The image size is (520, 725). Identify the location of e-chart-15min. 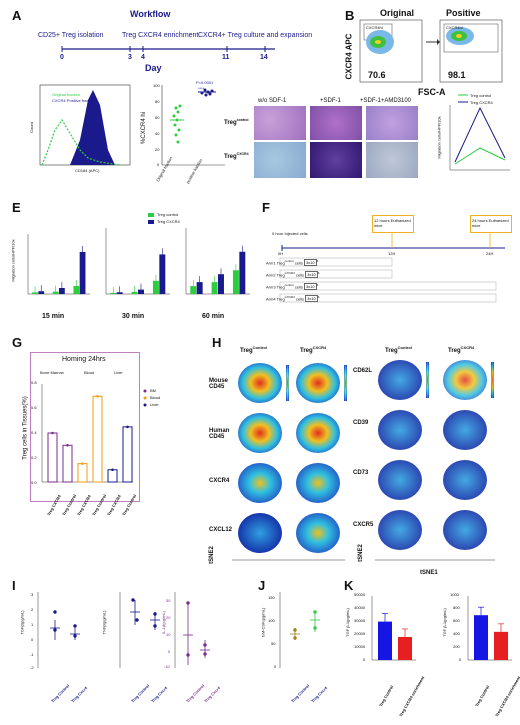
(58, 264).